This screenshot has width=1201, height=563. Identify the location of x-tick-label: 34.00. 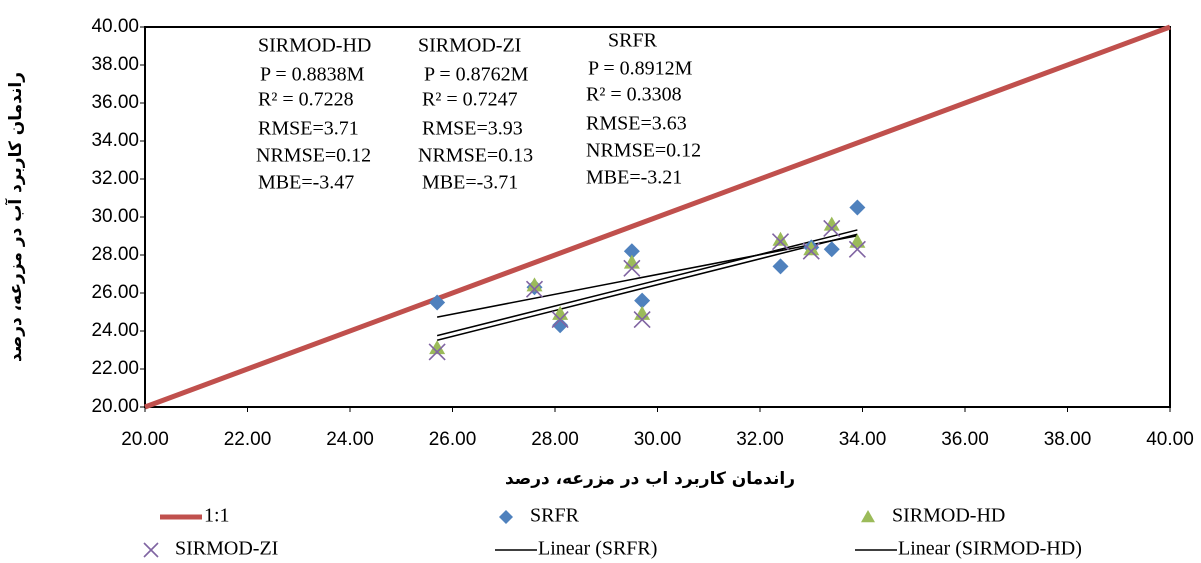
(863, 439).